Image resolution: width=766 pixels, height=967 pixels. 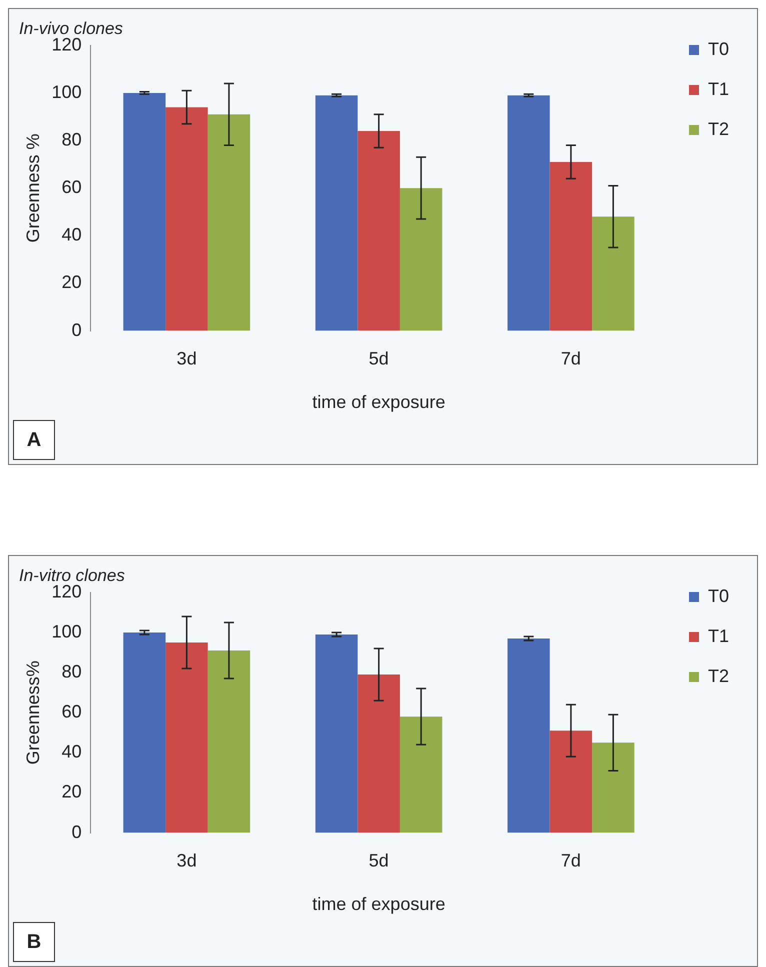 I want to click on text: B, so click(x=34, y=942).